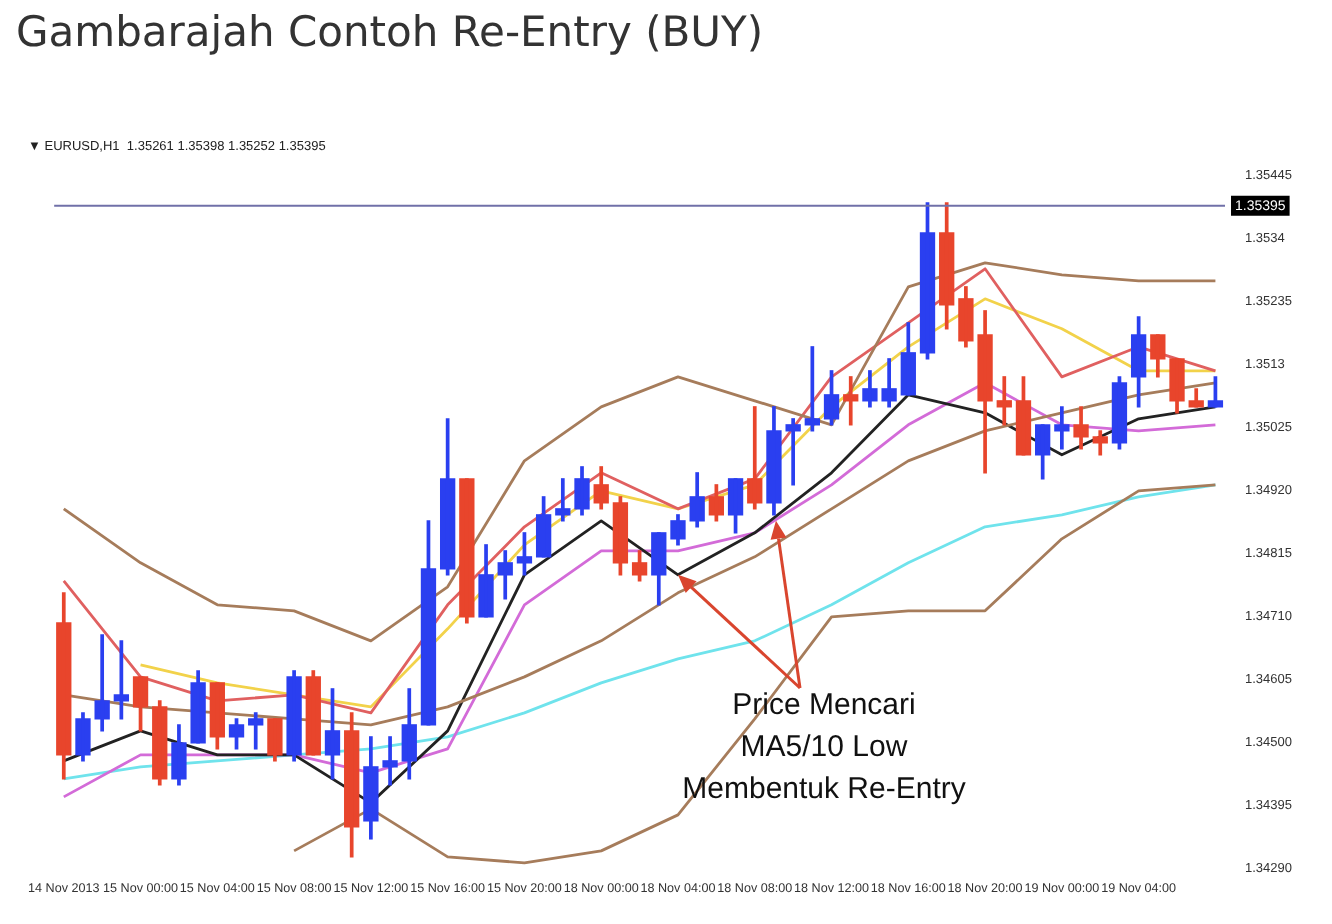 Image resolution: width=1332 pixels, height=924 pixels. What do you see at coordinates (390, 32) in the screenshot?
I see `chart-title: Gambarajah Contoh Re-Entry (BUY)` at bounding box center [390, 32].